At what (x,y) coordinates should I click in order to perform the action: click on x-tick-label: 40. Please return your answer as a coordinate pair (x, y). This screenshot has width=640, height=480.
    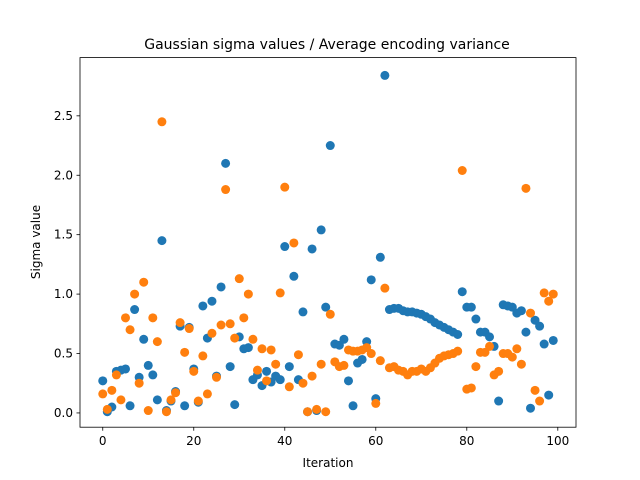
    Looking at the image, I should click on (284, 441).